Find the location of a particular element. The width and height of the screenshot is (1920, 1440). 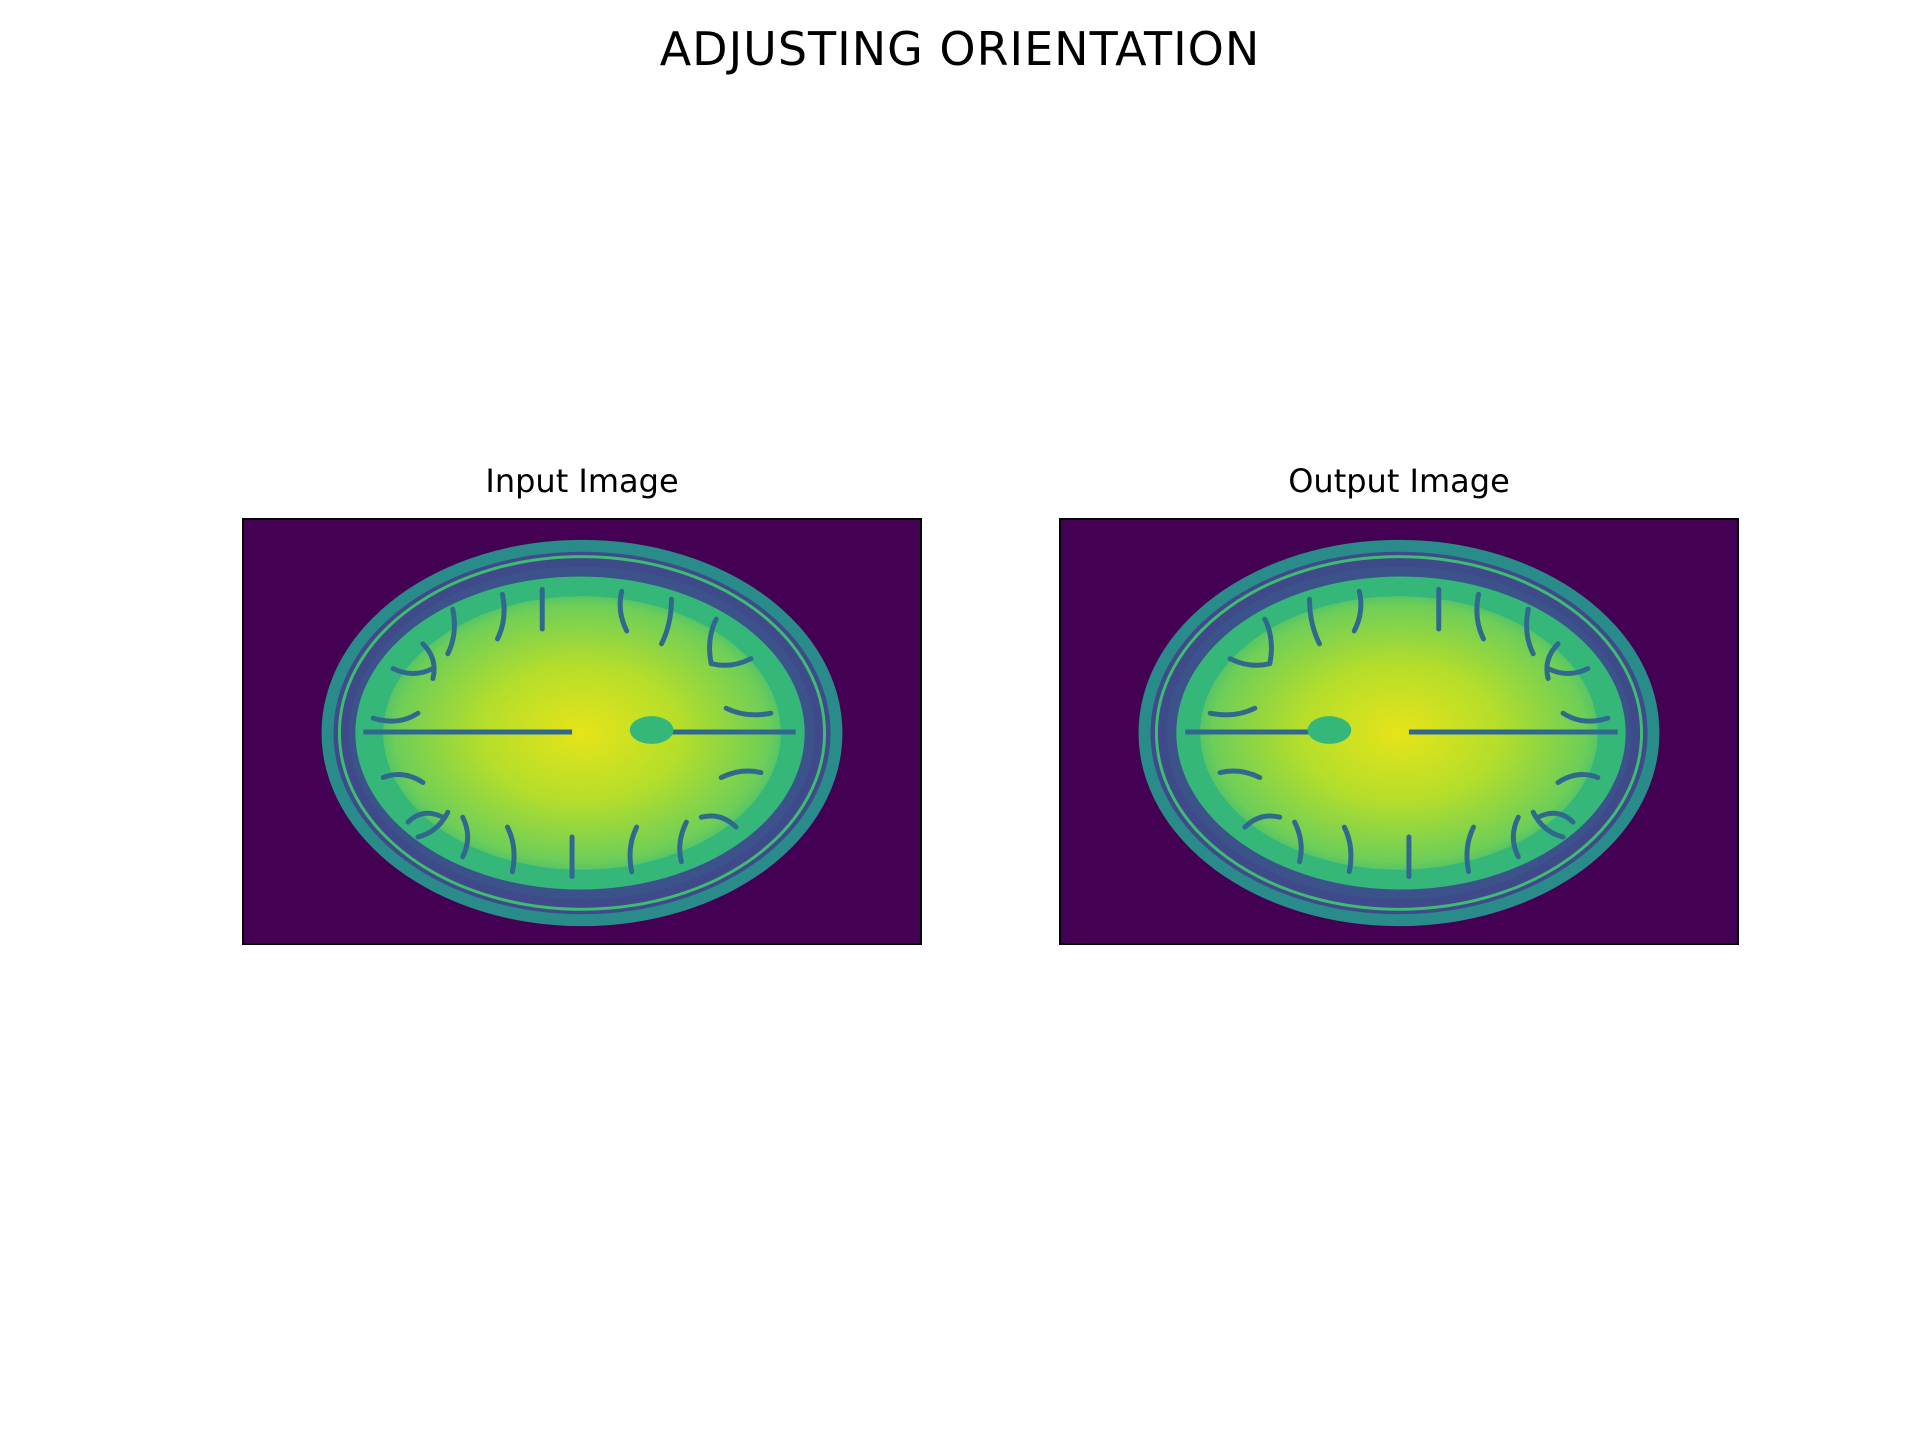

input-image-panel is located at coordinates (582, 731).